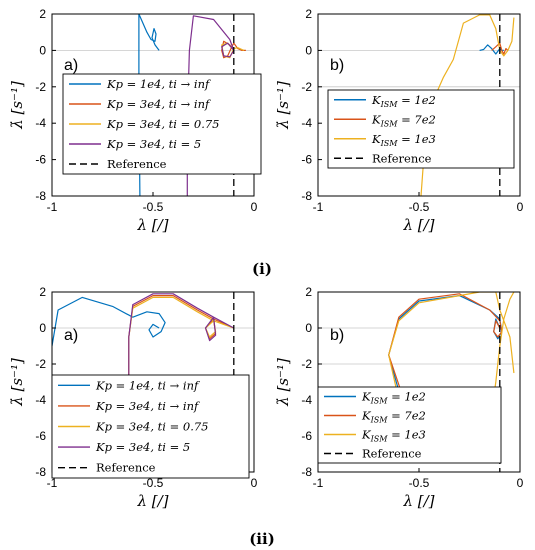 The height and width of the screenshot is (550, 535). I want to click on caption-ii: (ii), so click(262, 539).